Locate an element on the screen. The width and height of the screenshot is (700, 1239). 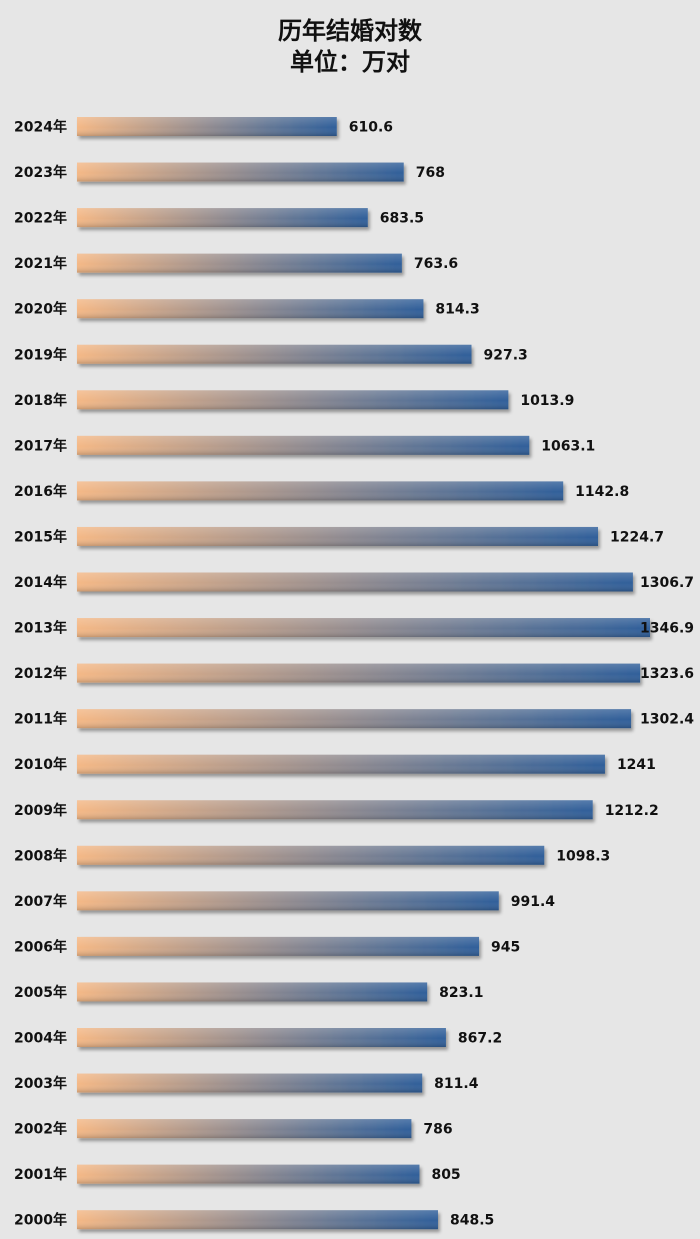
category-label: 2021年 is located at coordinates (40, 263).